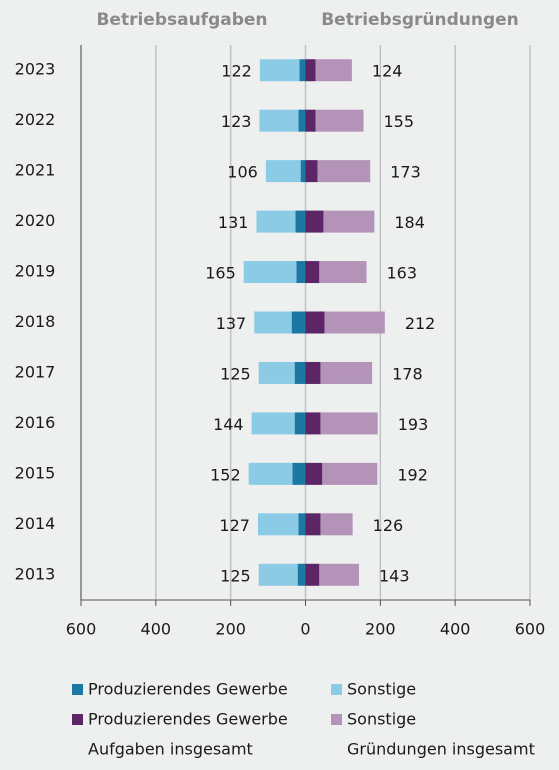 Image resolution: width=559 pixels, height=770 pixels. What do you see at coordinates (35, 119) in the screenshot?
I see `y-tick-label: 2022` at bounding box center [35, 119].